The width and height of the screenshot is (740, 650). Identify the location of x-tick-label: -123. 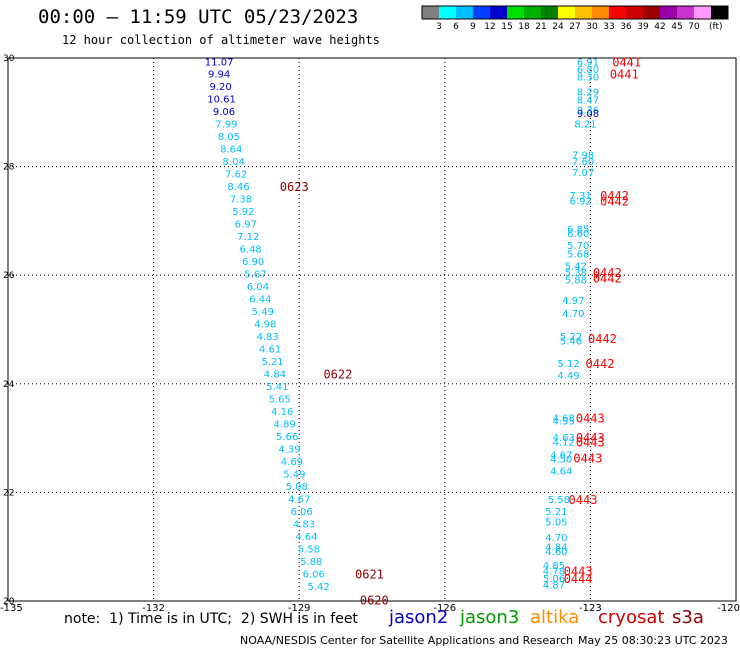
(590, 608).